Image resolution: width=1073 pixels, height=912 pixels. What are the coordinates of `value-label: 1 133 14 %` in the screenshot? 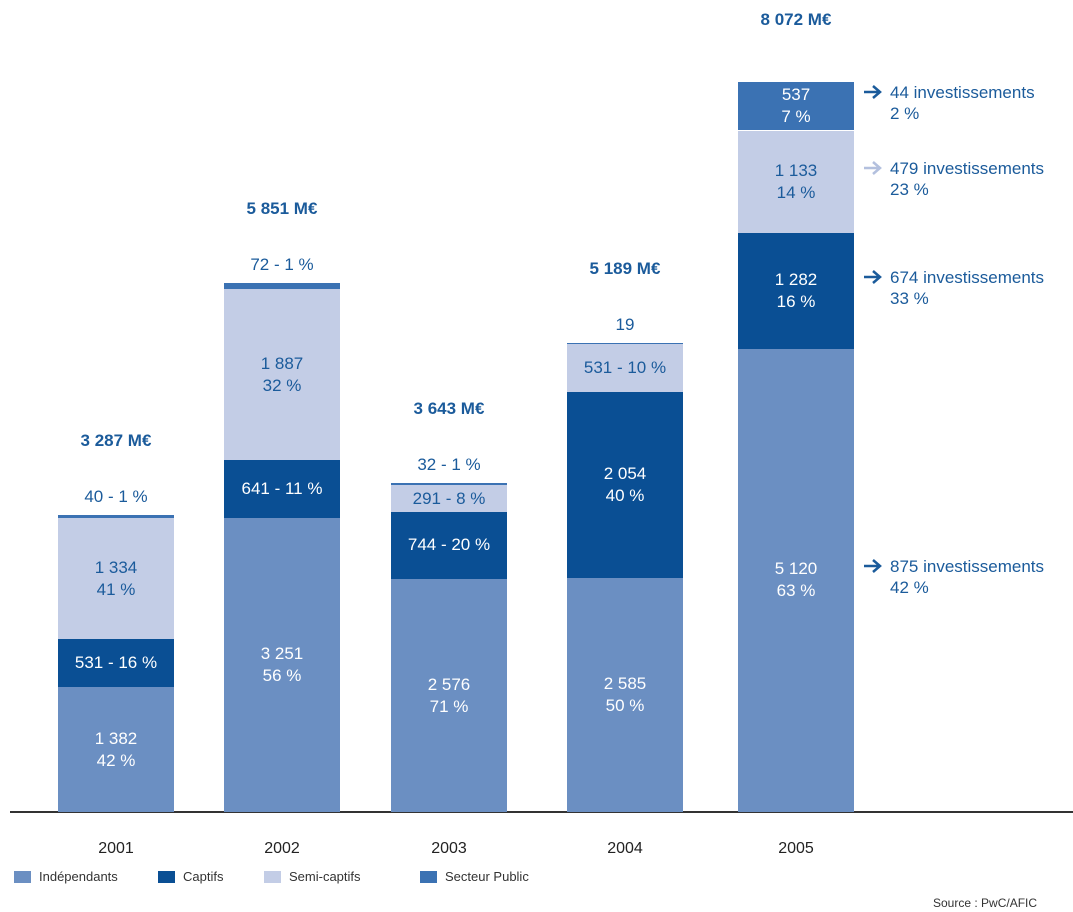 It's located at (796, 181).